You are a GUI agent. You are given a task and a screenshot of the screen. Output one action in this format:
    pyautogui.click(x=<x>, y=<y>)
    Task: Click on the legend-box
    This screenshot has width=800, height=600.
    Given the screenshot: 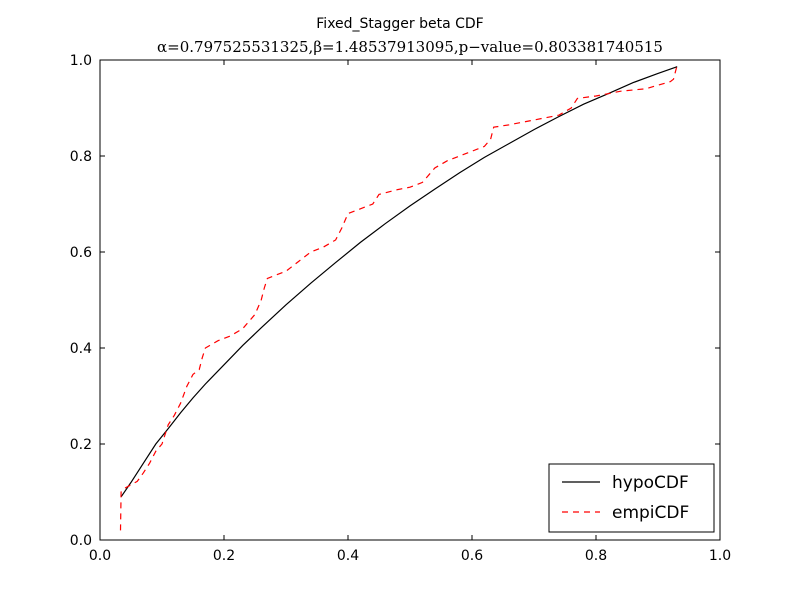 What is the action you would take?
    pyautogui.click(x=631, y=498)
    